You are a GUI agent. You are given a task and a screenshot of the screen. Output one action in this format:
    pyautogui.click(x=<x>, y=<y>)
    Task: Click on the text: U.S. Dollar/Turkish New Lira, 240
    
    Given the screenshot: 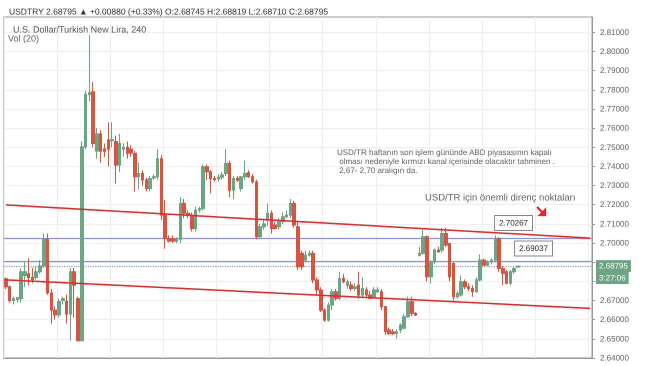 What is the action you would take?
    pyautogui.click(x=79, y=29)
    